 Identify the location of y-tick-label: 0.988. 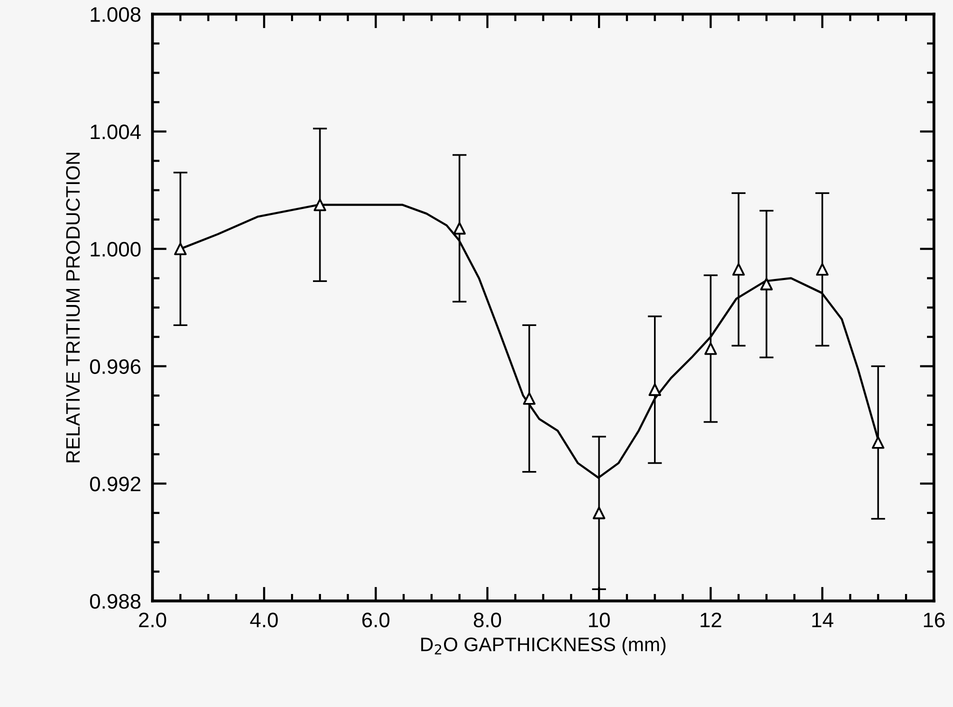
(115, 601).